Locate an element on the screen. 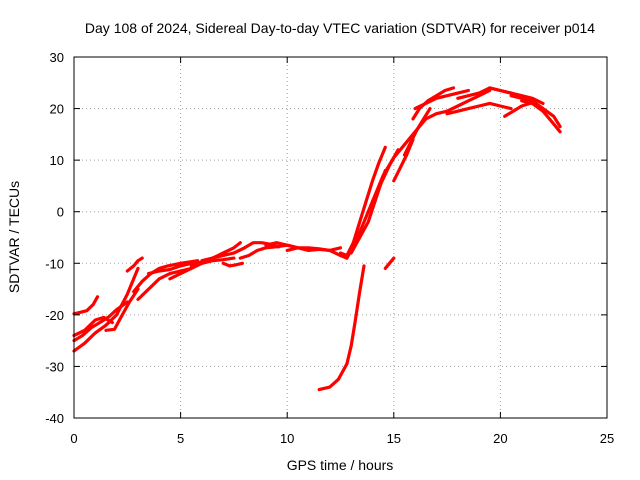 The width and height of the screenshot is (640, 480). x-tick-label: 0 is located at coordinates (73, 438).